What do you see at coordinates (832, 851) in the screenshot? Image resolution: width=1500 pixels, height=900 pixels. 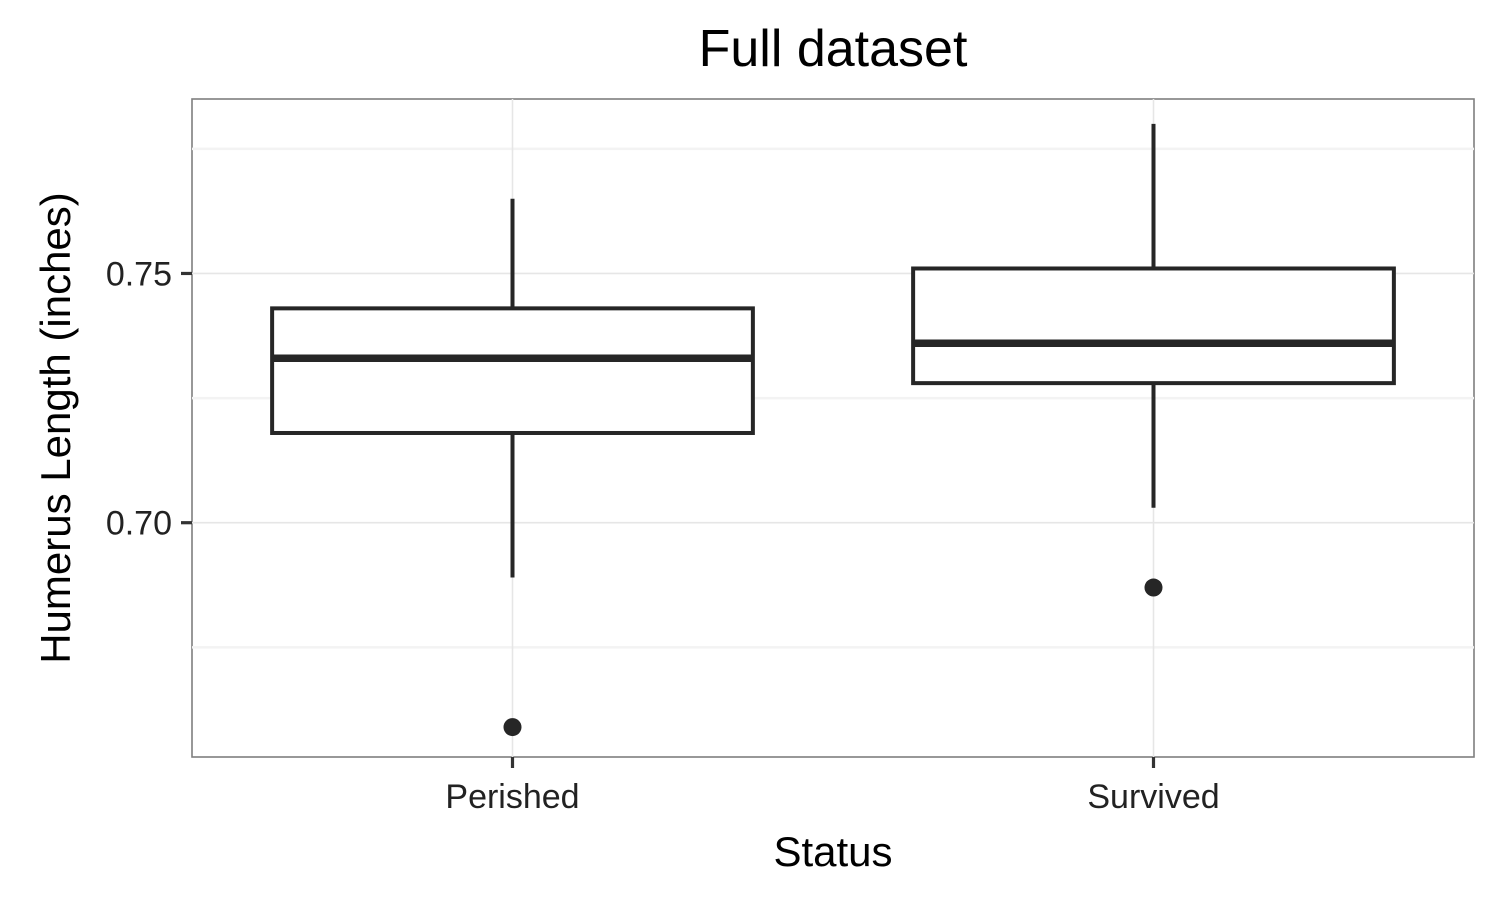 I see `x-axis-title: Status` at bounding box center [832, 851].